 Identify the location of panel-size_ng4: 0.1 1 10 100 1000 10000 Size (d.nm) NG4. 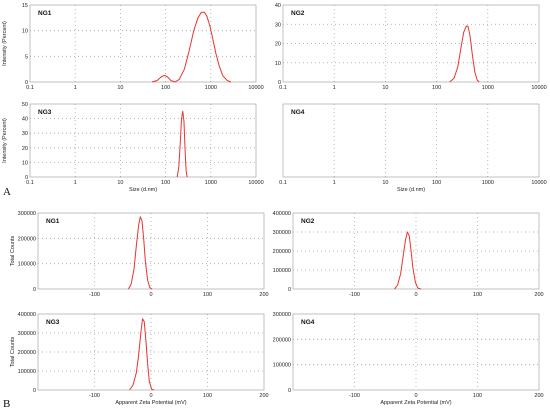
(413, 148).